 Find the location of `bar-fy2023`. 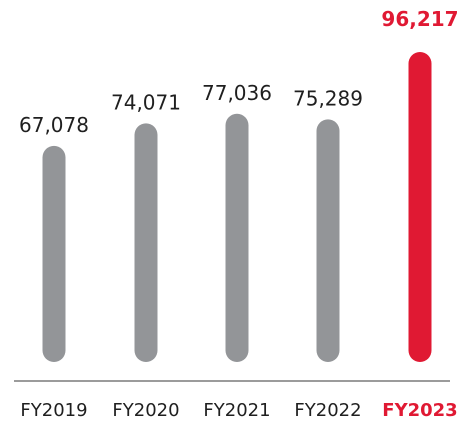

bar-fy2023 is located at coordinates (420, 207).